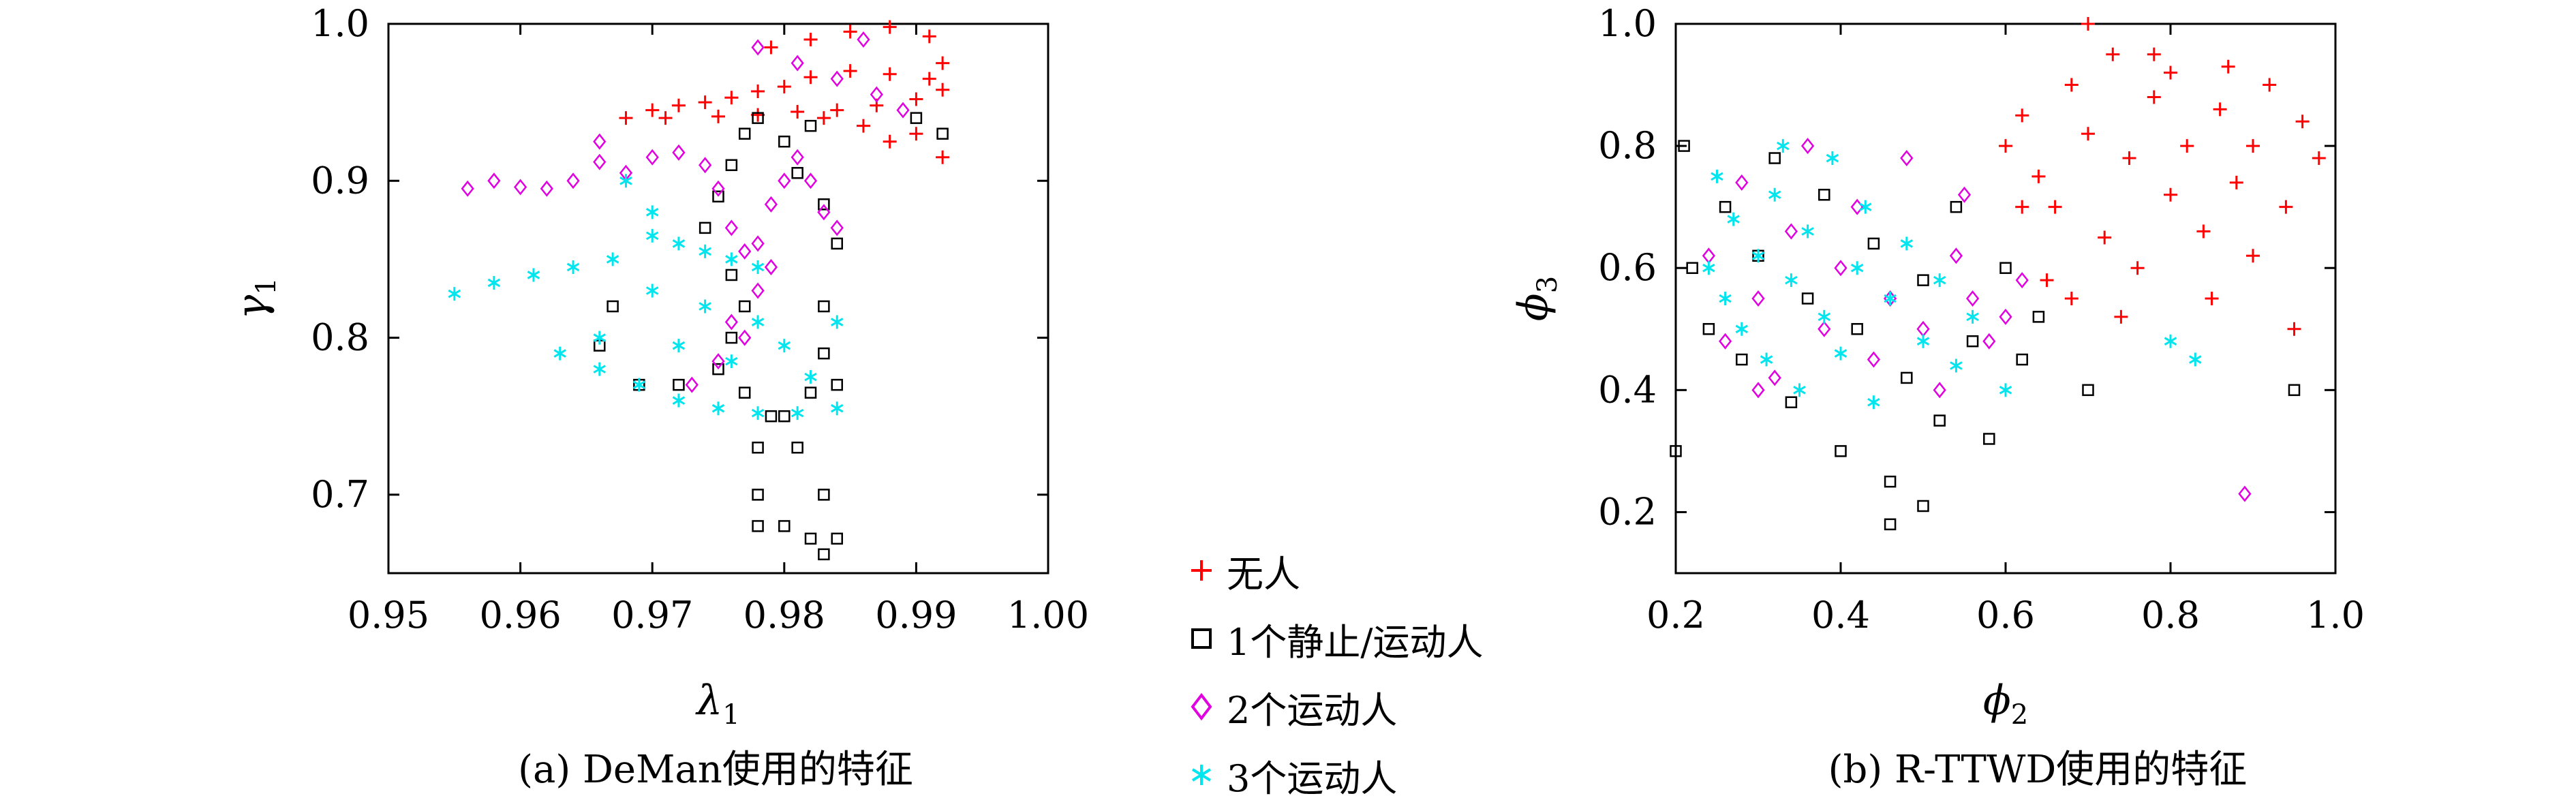 Image resolution: width=2576 pixels, height=811 pixels. What do you see at coordinates (1201, 638) in the screenshot?
I see `square-marker-icon` at bounding box center [1201, 638].